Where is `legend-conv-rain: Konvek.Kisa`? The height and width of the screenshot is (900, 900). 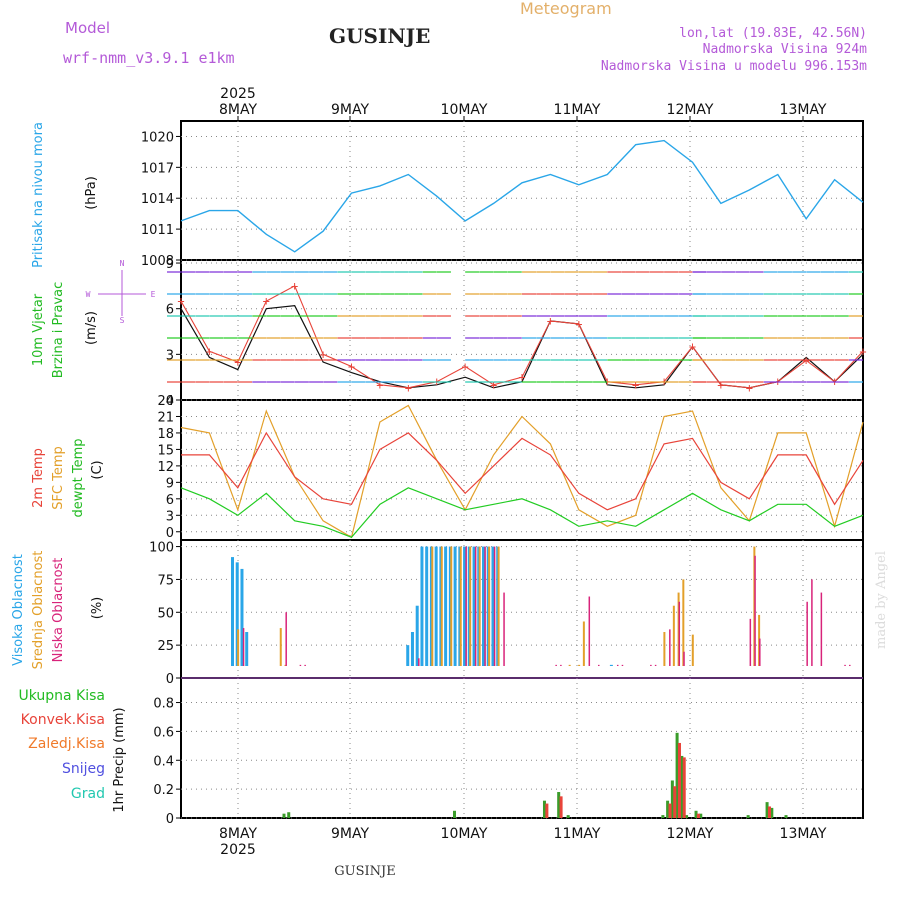 legend-conv-rain: Konvek.Kisa is located at coordinates (63, 720).